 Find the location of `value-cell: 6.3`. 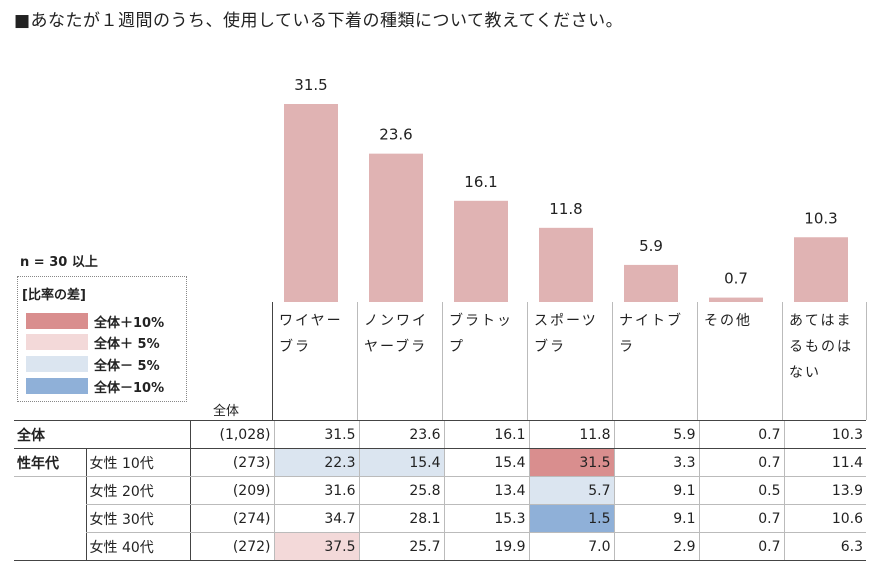

value-cell: 6.3 is located at coordinates (824, 546).